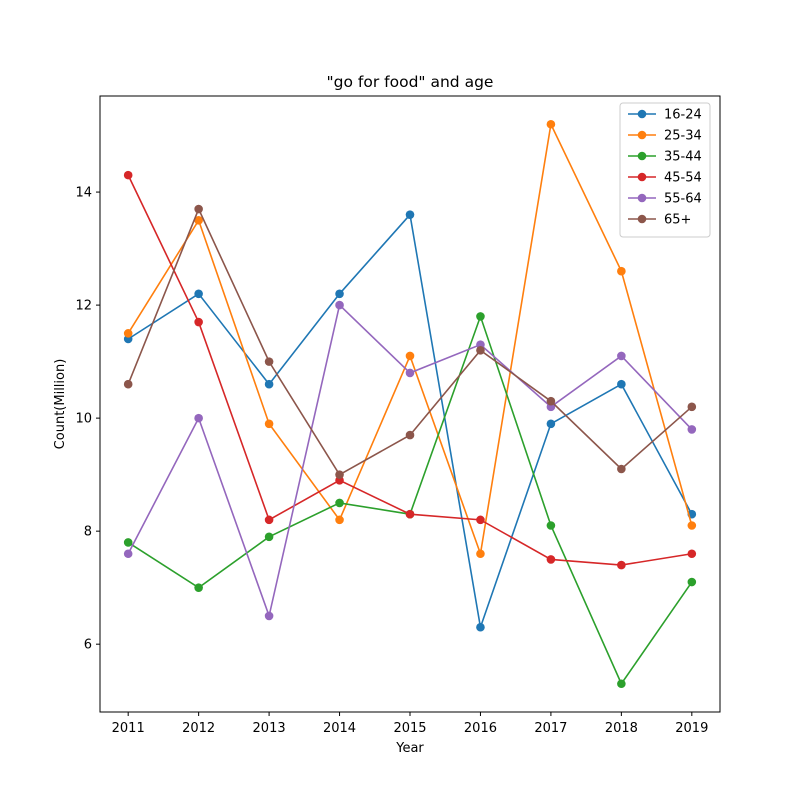  What do you see at coordinates (339, 728) in the screenshot?
I see `x-tick-label: 2014` at bounding box center [339, 728].